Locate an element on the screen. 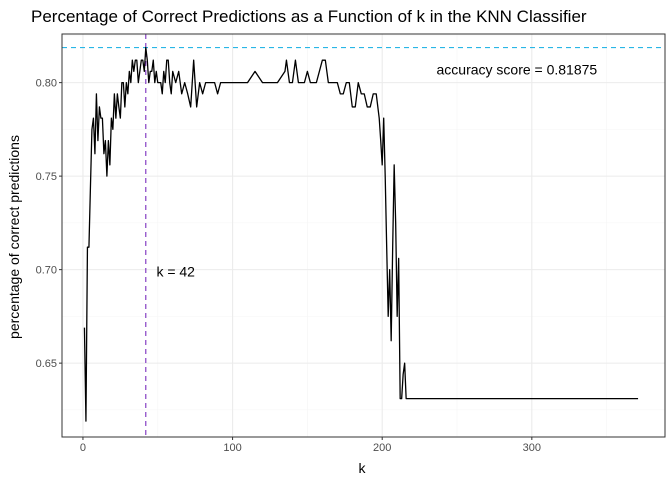 The image size is (672, 480). x-tick-label: 300 is located at coordinates (532, 448).